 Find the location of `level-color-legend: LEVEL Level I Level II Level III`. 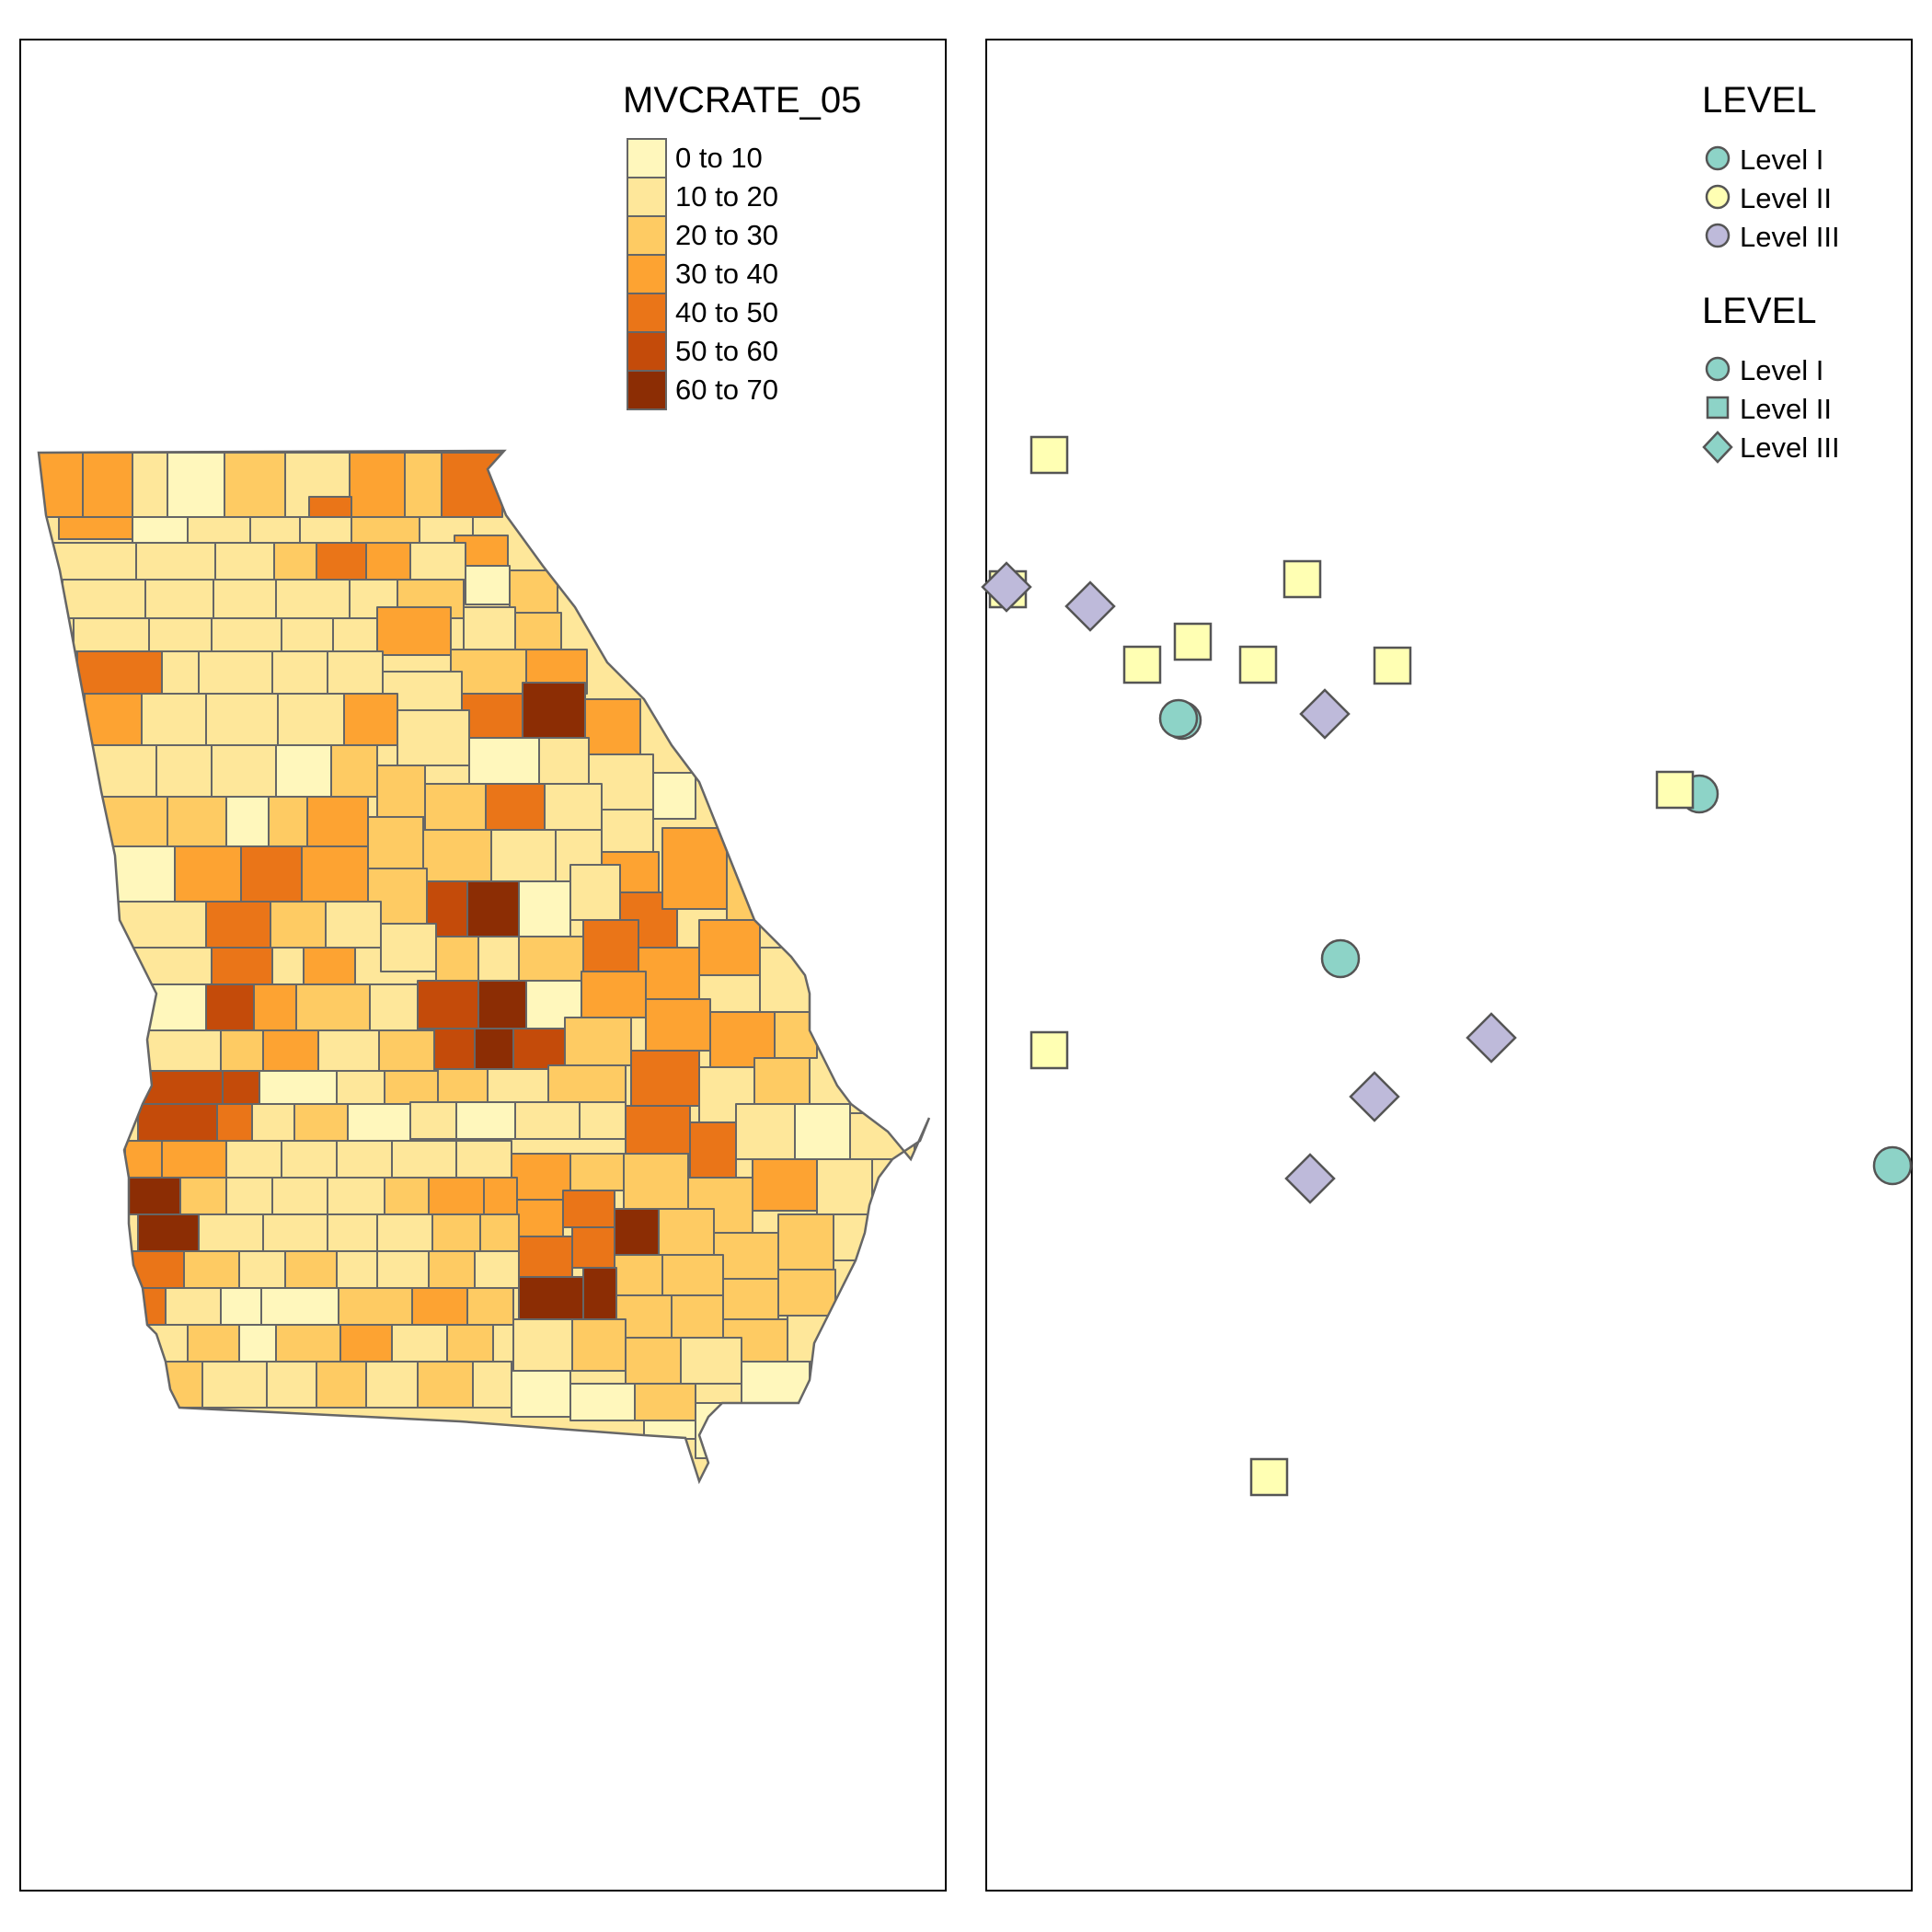

level-color-legend: LEVEL Level I Level II Level III is located at coordinates (1771, 166).